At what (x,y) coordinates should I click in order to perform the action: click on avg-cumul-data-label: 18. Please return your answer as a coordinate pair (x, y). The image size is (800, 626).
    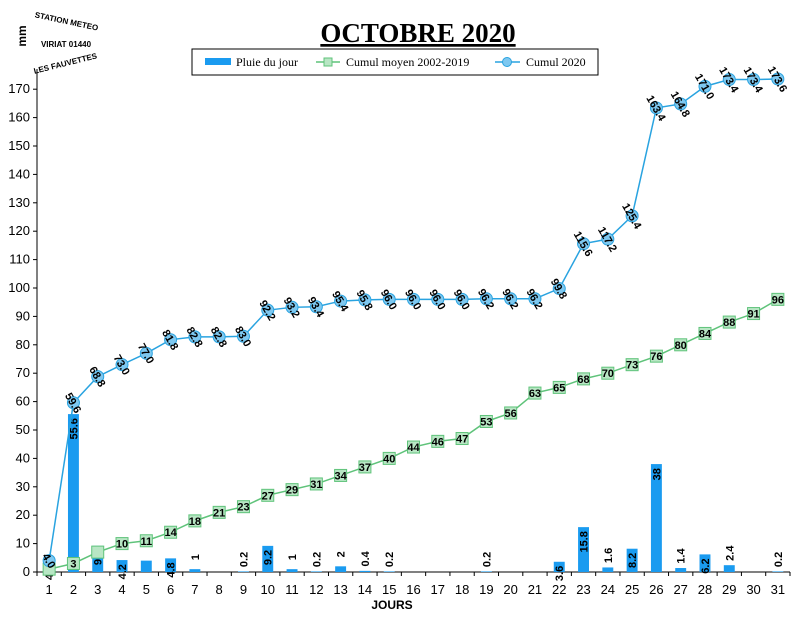
    Looking at the image, I should click on (195, 522).